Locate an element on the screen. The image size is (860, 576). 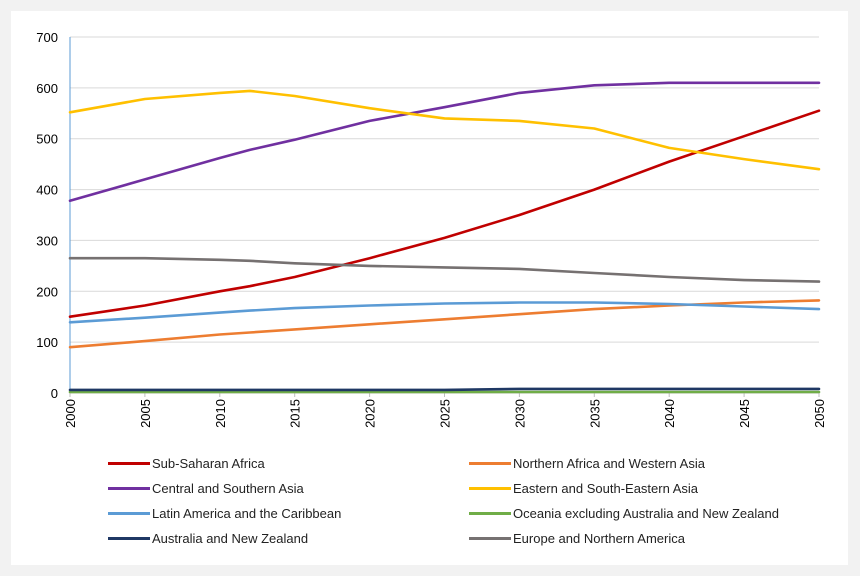
x-tick-label: 2045 is located at coordinates (744, 413).